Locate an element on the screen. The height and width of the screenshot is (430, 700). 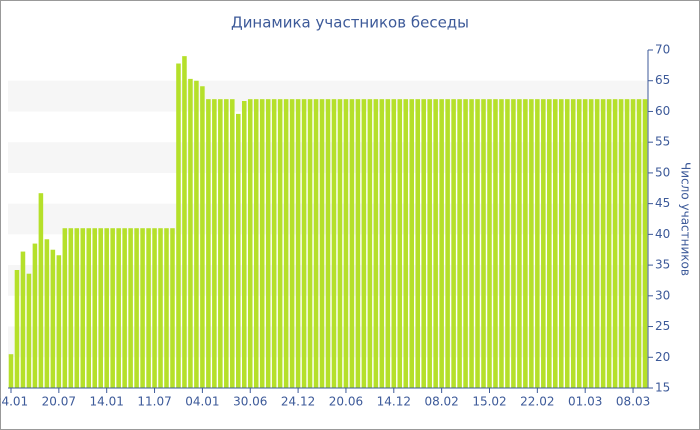
x-tick-label: 08.03 is located at coordinates (633, 402).